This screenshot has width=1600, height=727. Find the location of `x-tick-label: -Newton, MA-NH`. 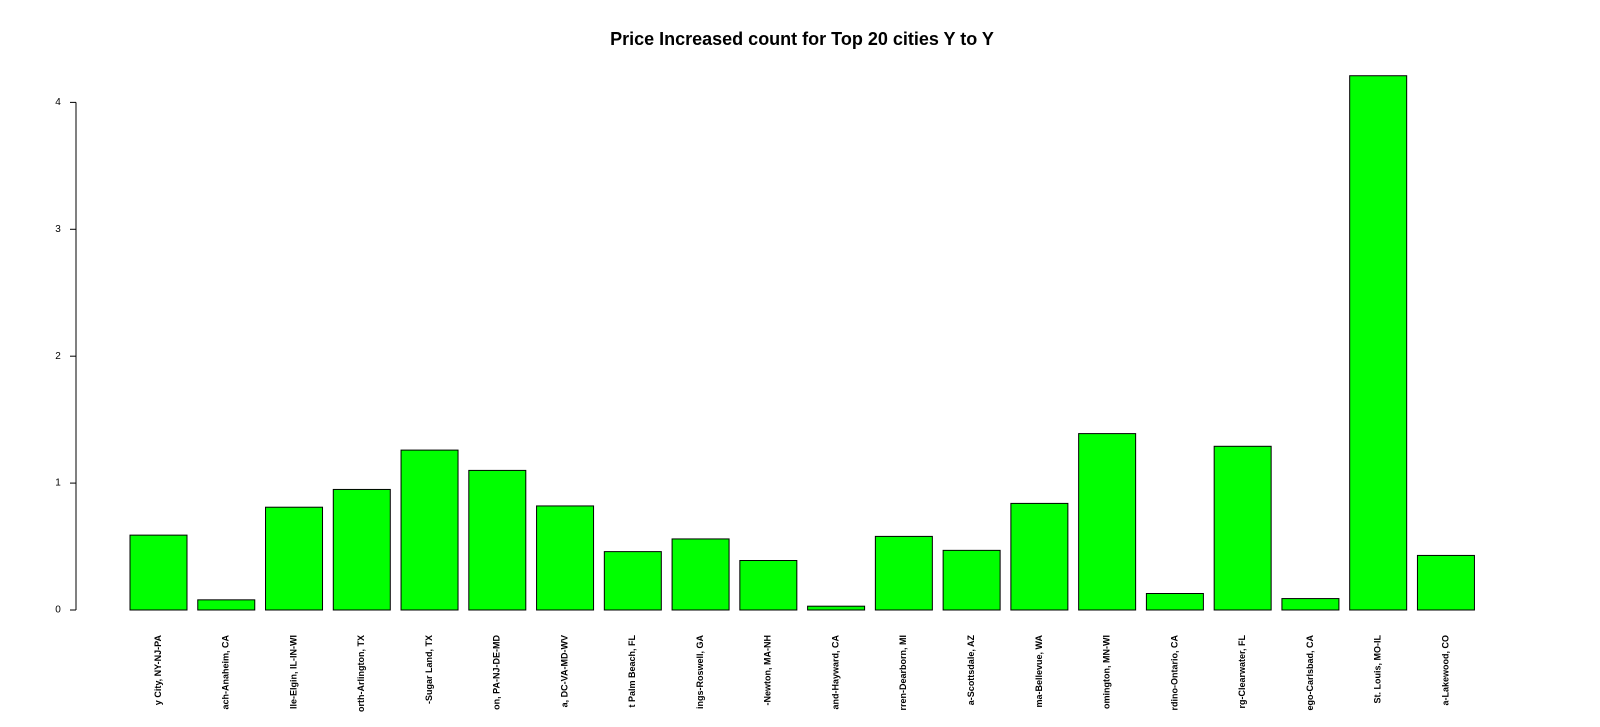

x-tick-label: -Newton, MA-NH is located at coordinates (768, 670).